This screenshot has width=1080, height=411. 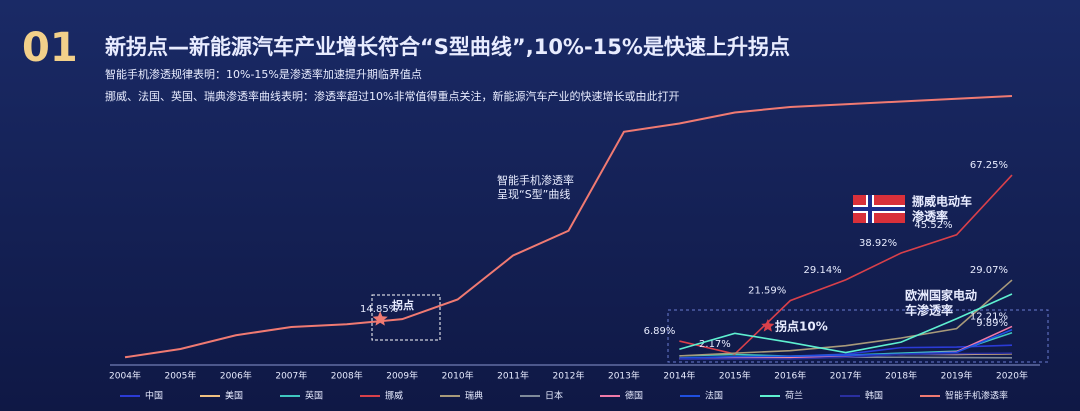 What do you see at coordinates (878, 243) in the screenshot?
I see `value-label: 38.92%` at bounding box center [878, 243].